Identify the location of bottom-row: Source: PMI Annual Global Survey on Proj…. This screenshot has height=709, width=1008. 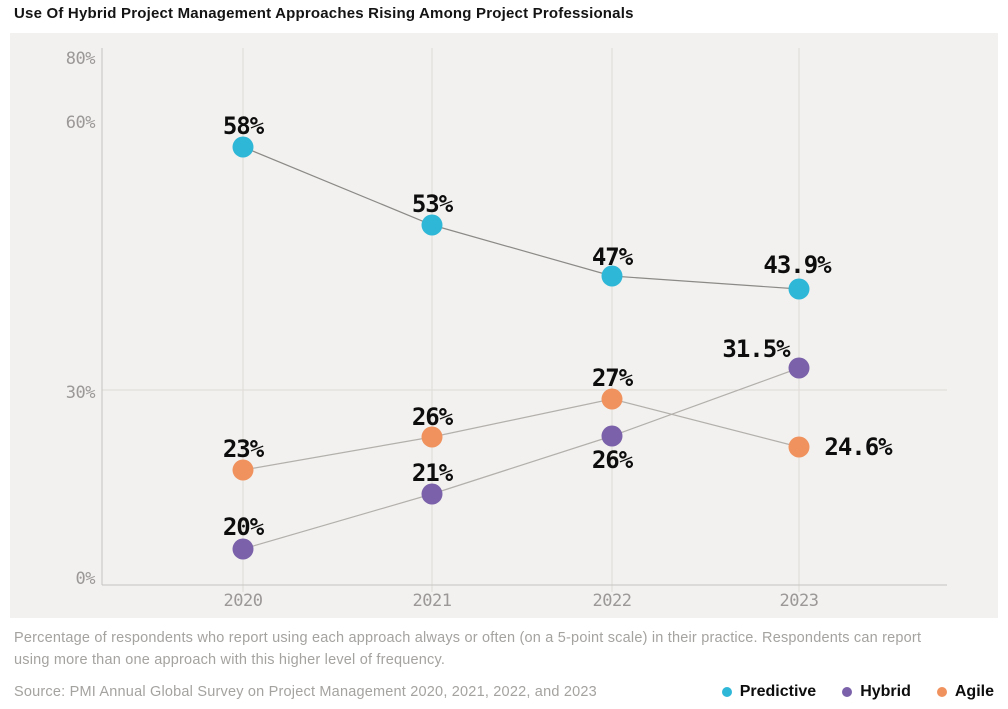
(504, 692).